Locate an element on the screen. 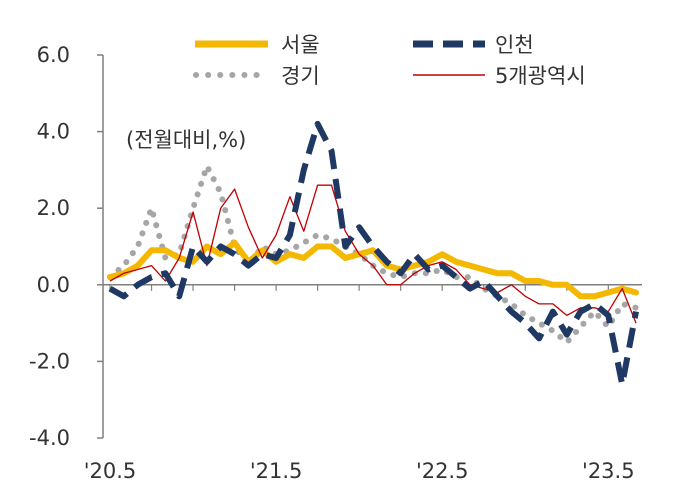 This screenshot has width=688, height=497. x-tick-label: '22.5 is located at coordinates (442, 471).